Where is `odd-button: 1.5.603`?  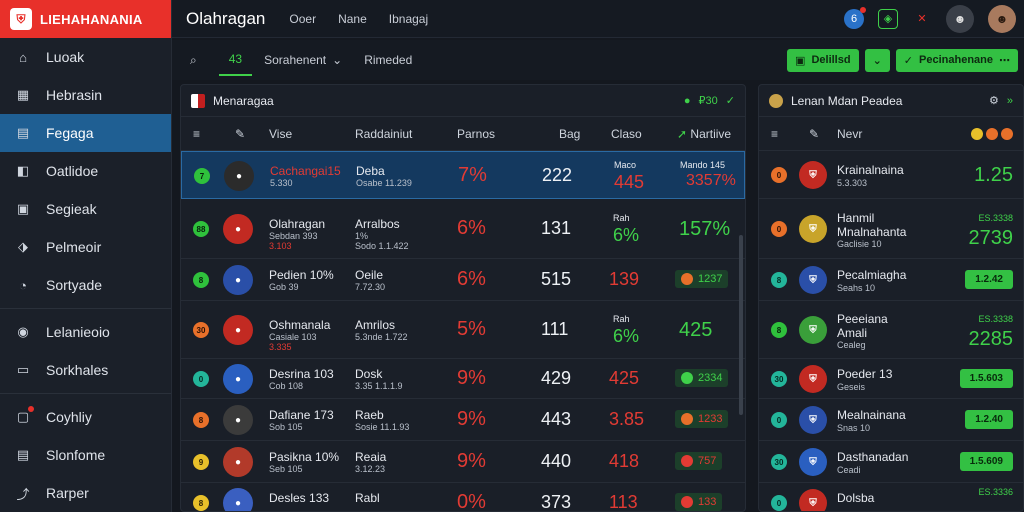 odd-button: 1.5.603 is located at coordinates (986, 378).